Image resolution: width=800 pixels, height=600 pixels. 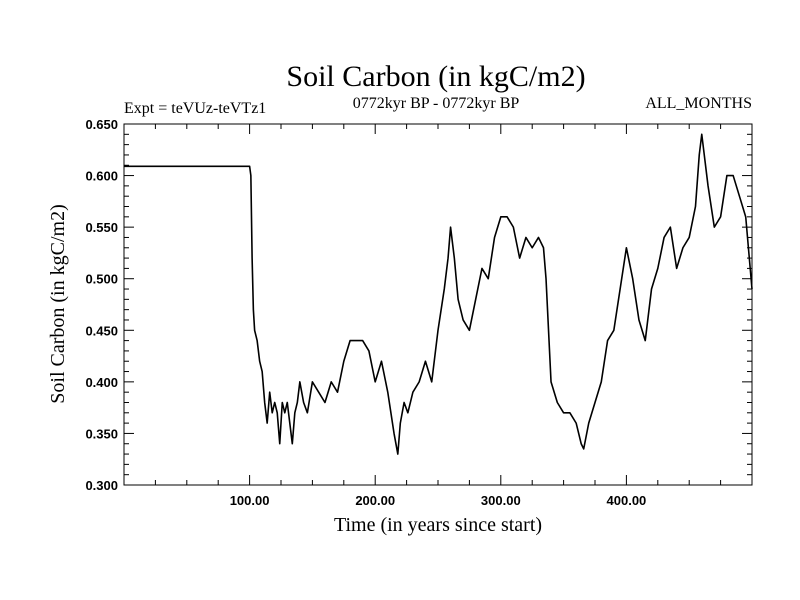 I want to click on y-tick-label: 0.600, so click(x=101, y=176).